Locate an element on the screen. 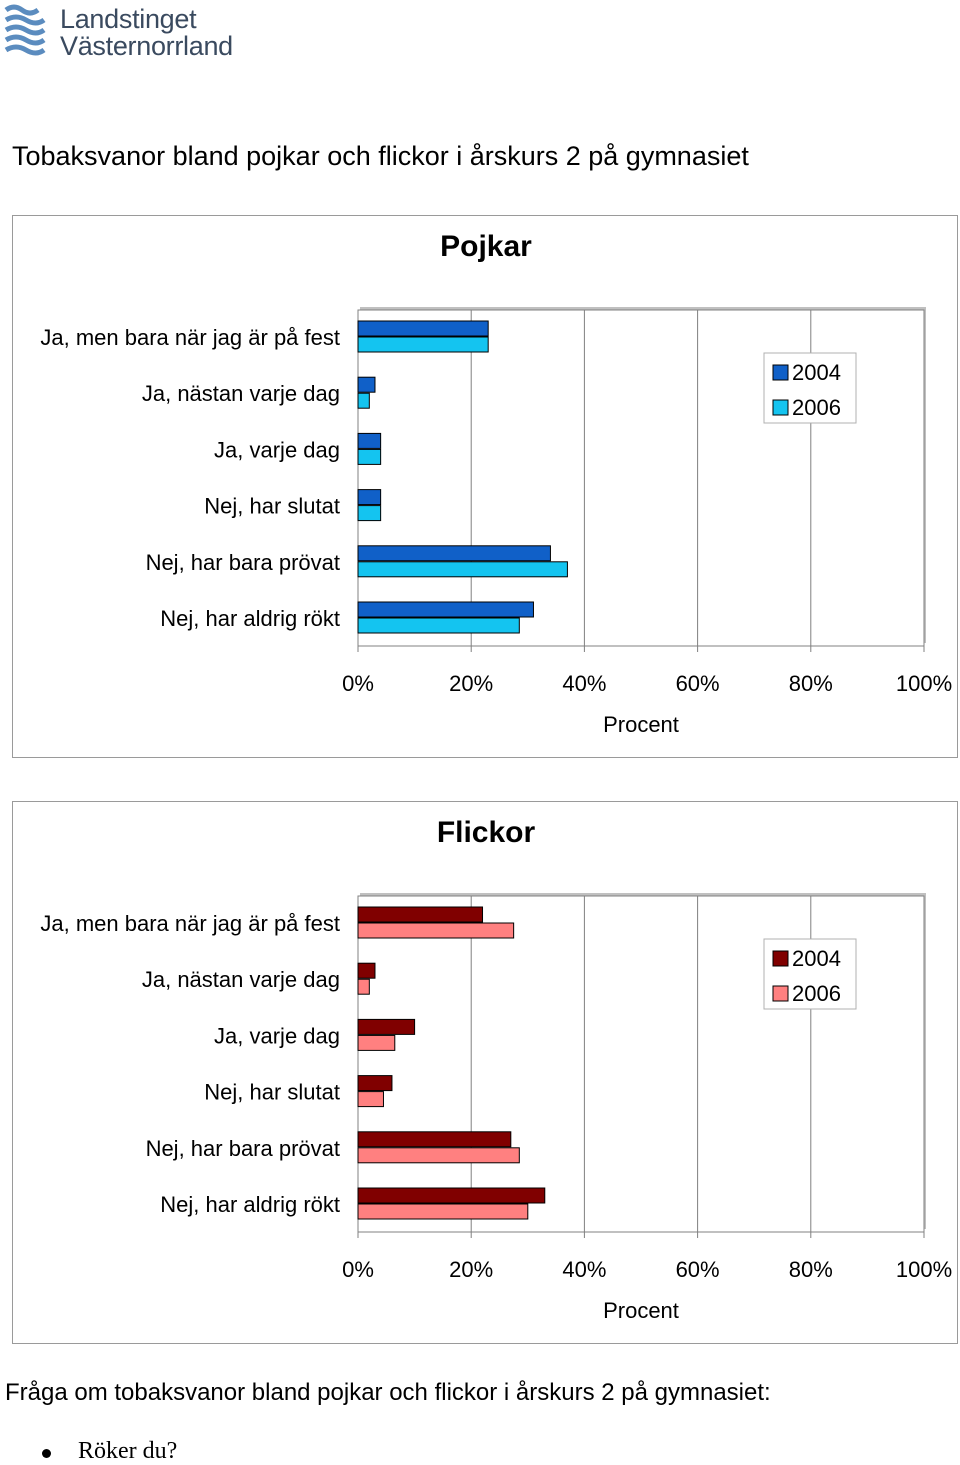  pojkar-legend-swatch-2004 is located at coordinates (780, 372).